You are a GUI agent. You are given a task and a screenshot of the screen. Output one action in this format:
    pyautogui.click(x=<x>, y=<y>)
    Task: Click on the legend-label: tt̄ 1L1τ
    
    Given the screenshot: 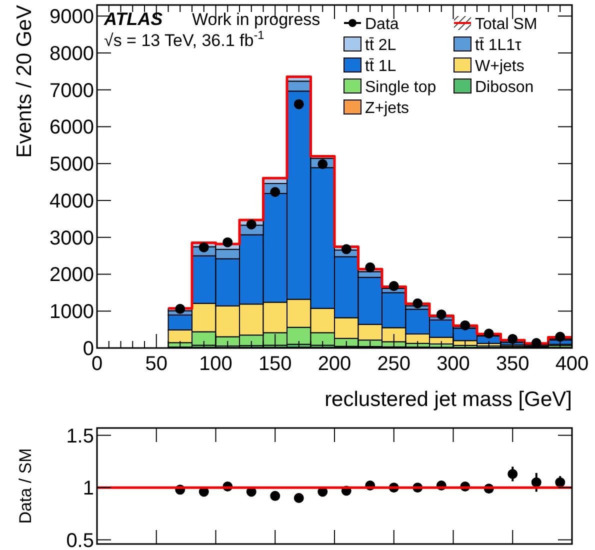 What is the action you would take?
    pyautogui.click(x=498, y=45)
    